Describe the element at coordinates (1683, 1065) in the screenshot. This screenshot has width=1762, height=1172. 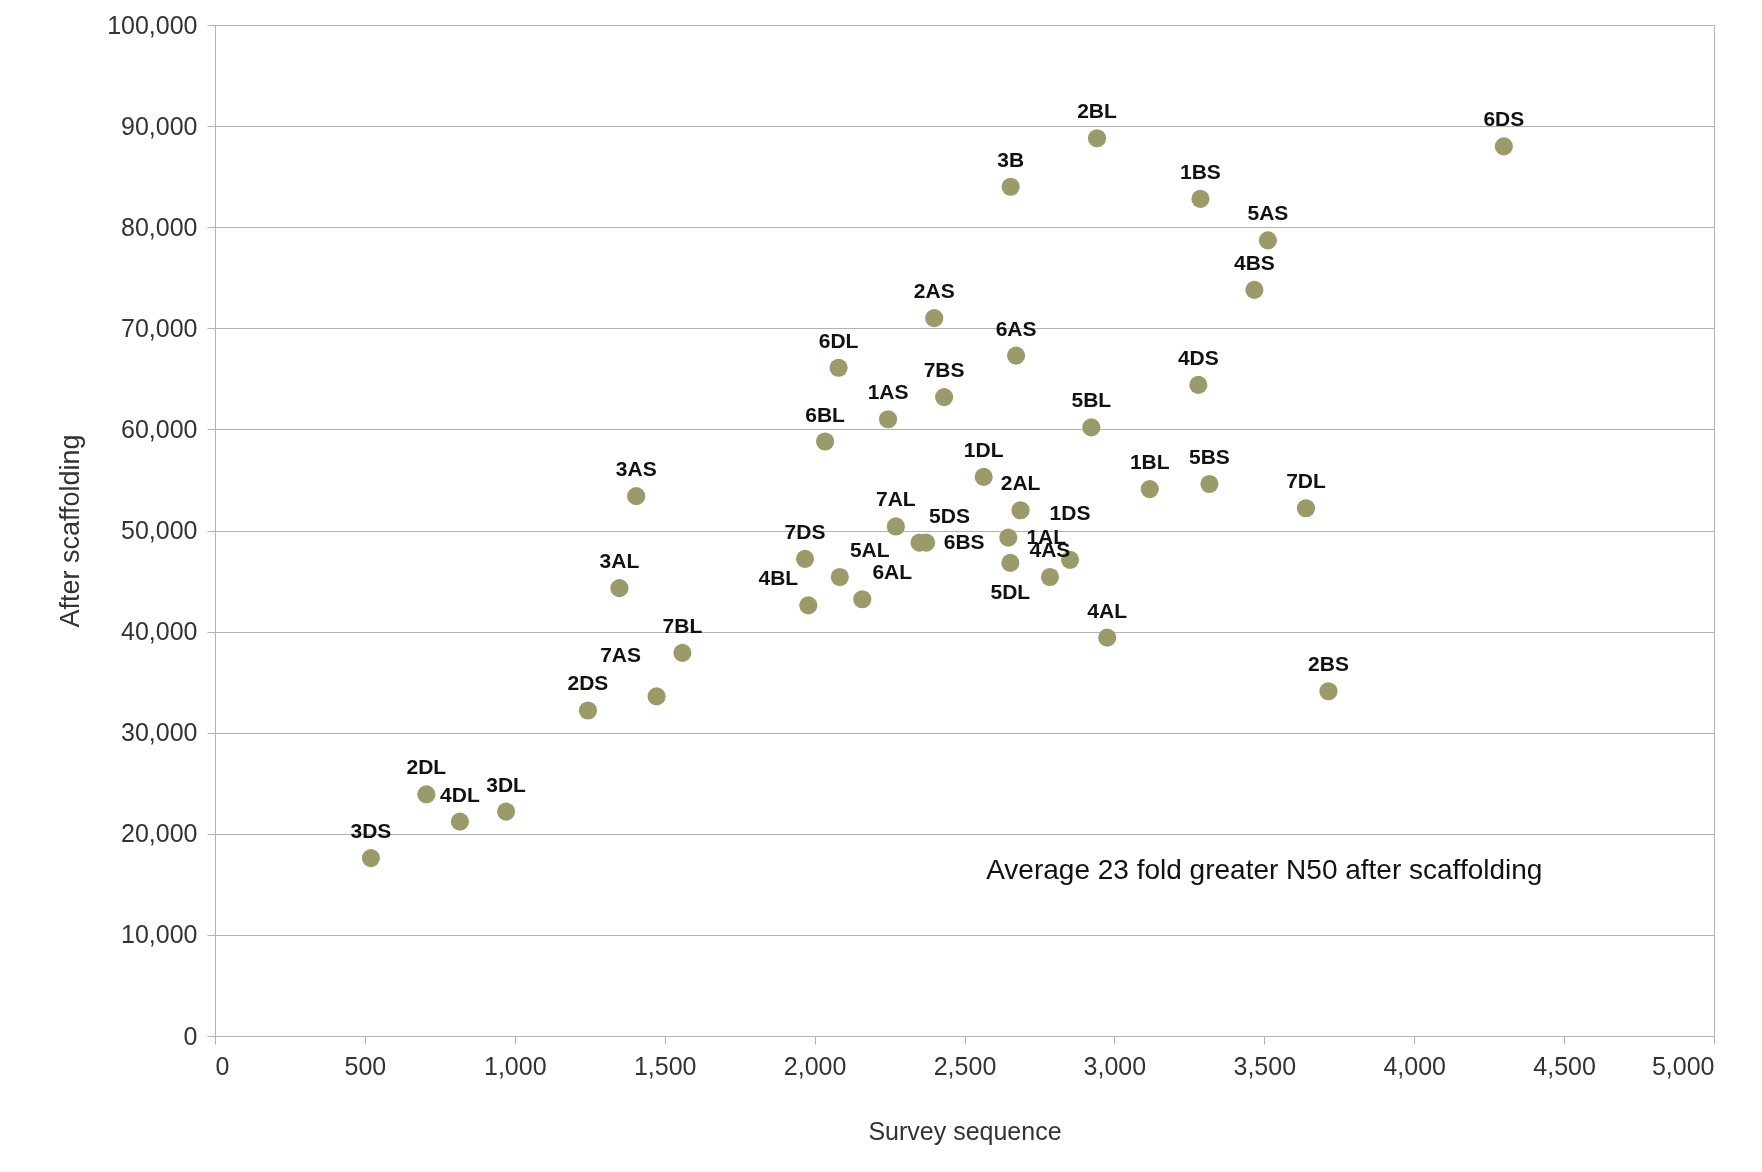
I see `x-tick-label: 5,000` at that location.